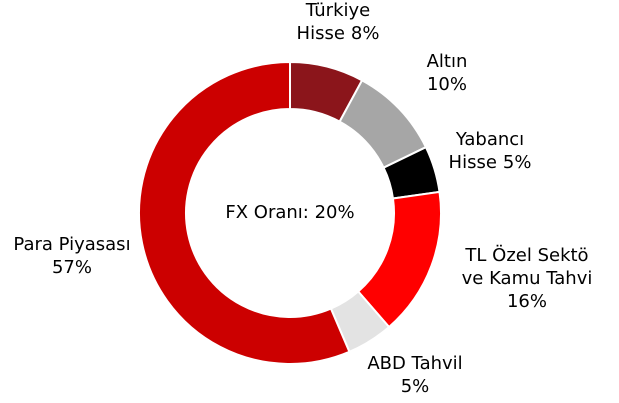  I want to click on slice-label: Yabancı Hisse, so click(487, 151).